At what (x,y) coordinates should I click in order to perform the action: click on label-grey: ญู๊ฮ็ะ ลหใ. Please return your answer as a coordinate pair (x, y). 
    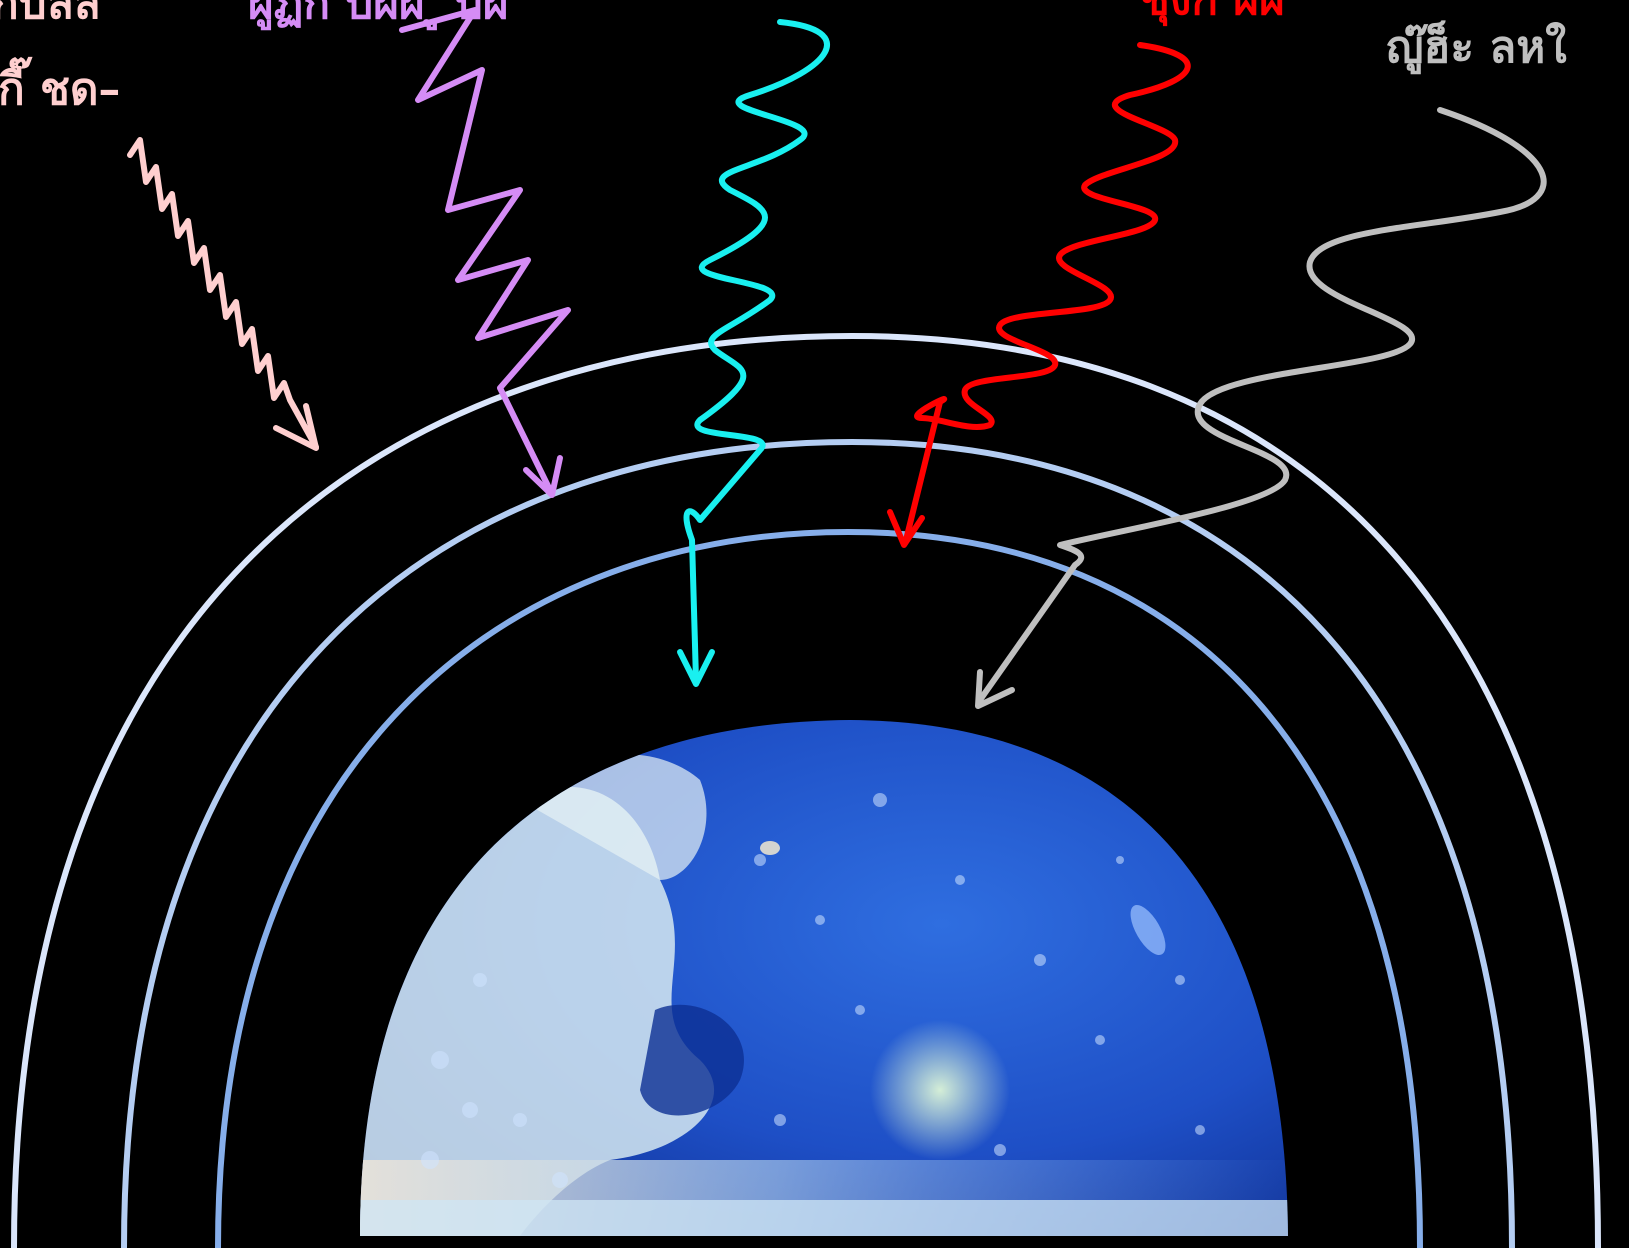
    Looking at the image, I should click on (1476, 47).